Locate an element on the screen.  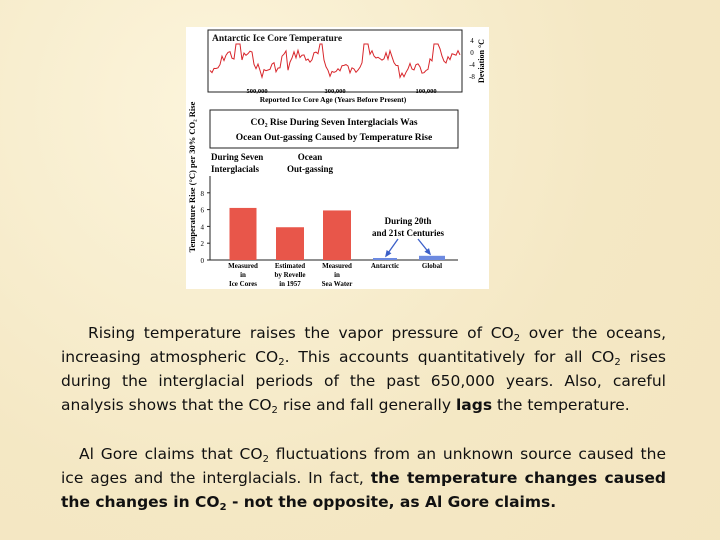
right-tick-label: 4 is located at coordinates (472, 41).